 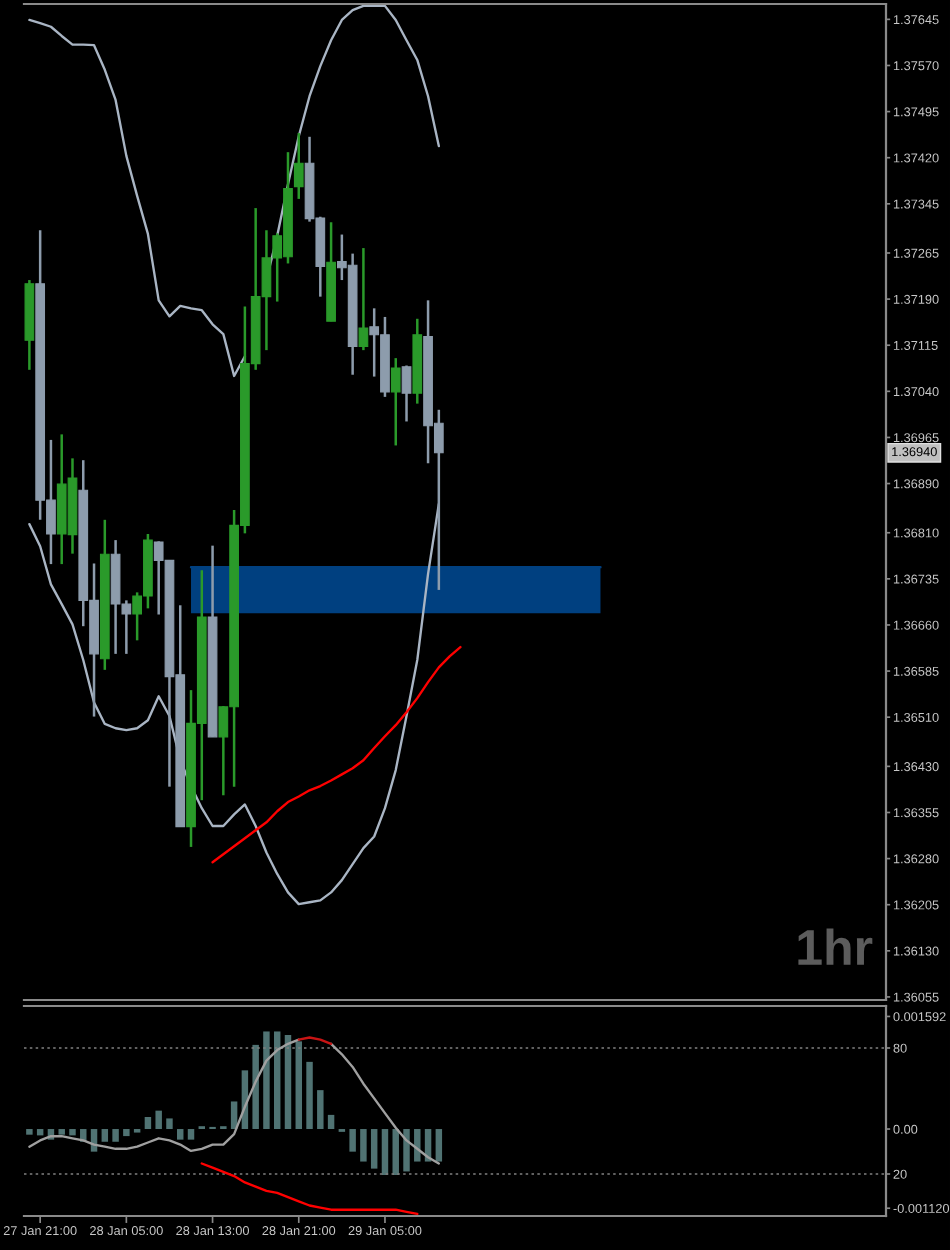 What do you see at coordinates (835, 946) in the screenshot?
I see `annotation: 1hr` at bounding box center [835, 946].